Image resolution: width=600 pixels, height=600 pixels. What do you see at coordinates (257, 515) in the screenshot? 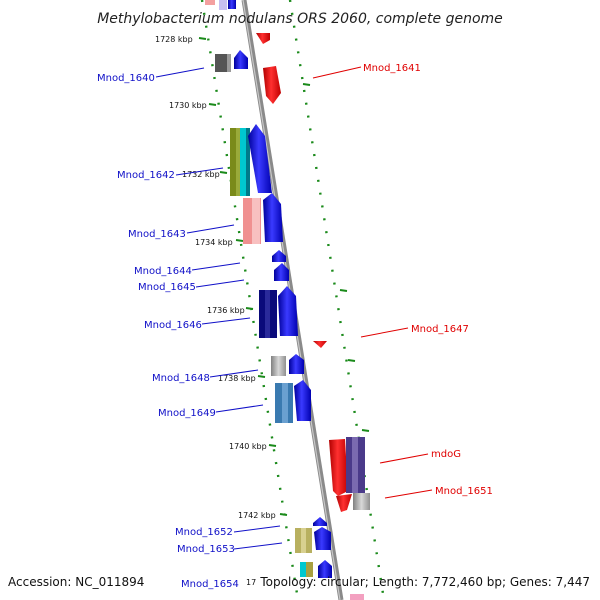
I see `tick-label-1742: 1742 kbp` at bounding box center [257, 515].